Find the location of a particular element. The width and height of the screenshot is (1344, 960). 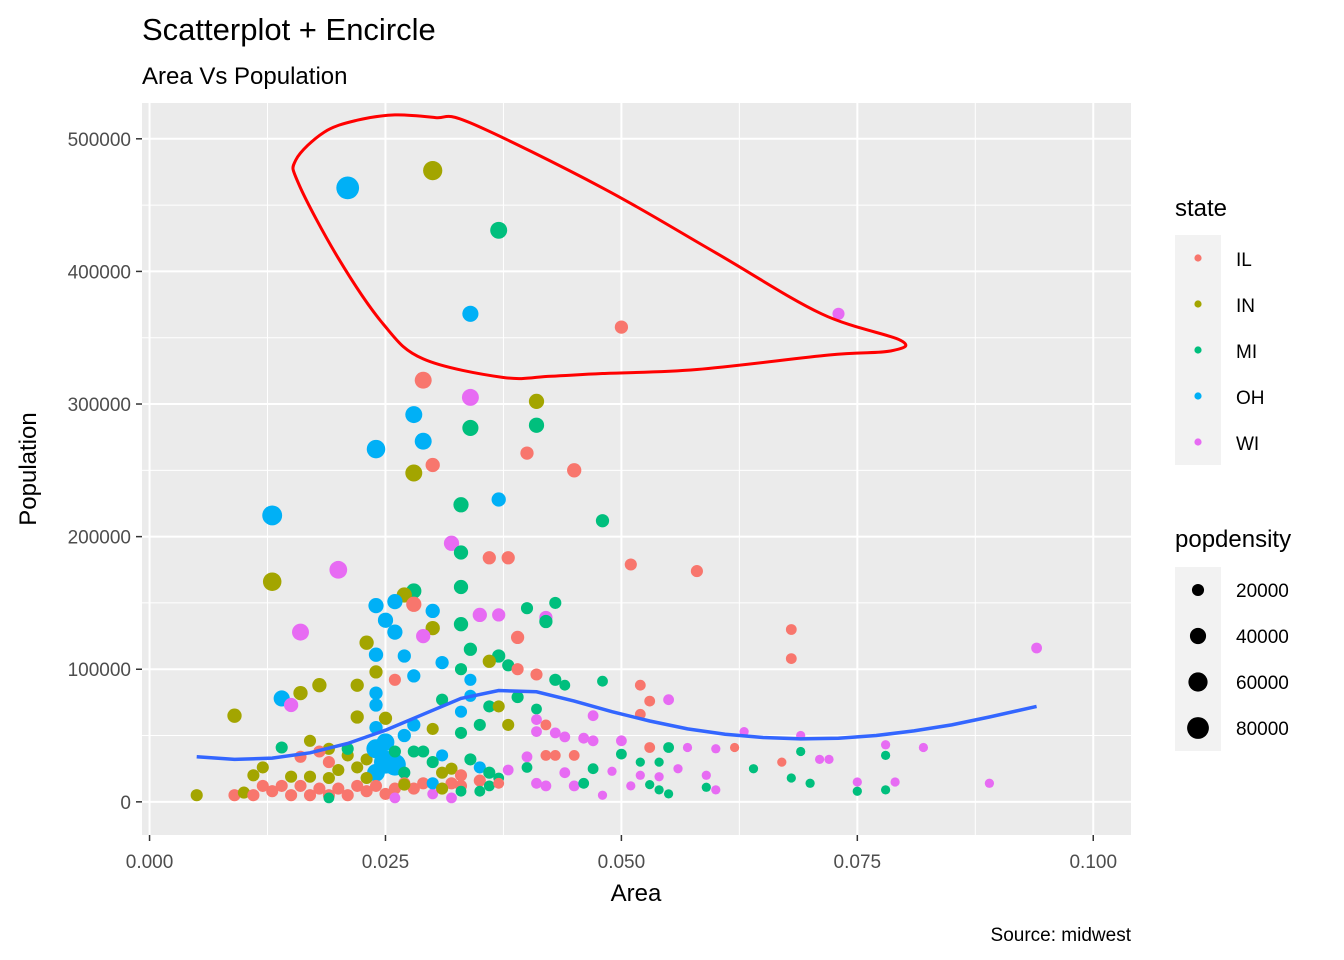

legend-size-label: 60000 is located at coordinates (1262, 683).